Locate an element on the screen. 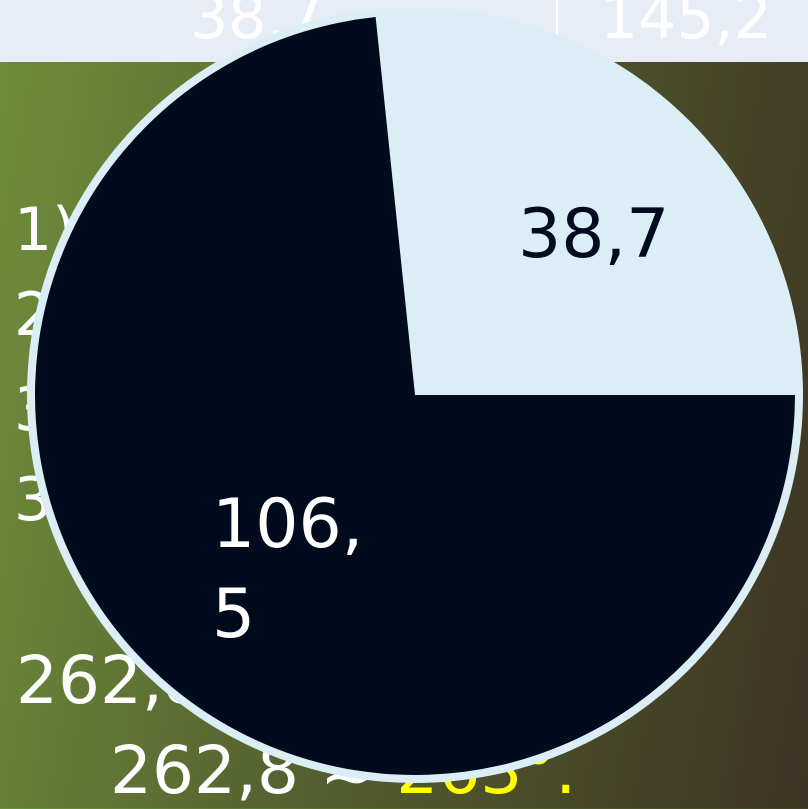 This screenshot has width=808, height=809. divider is located at coordinates (557, 22).